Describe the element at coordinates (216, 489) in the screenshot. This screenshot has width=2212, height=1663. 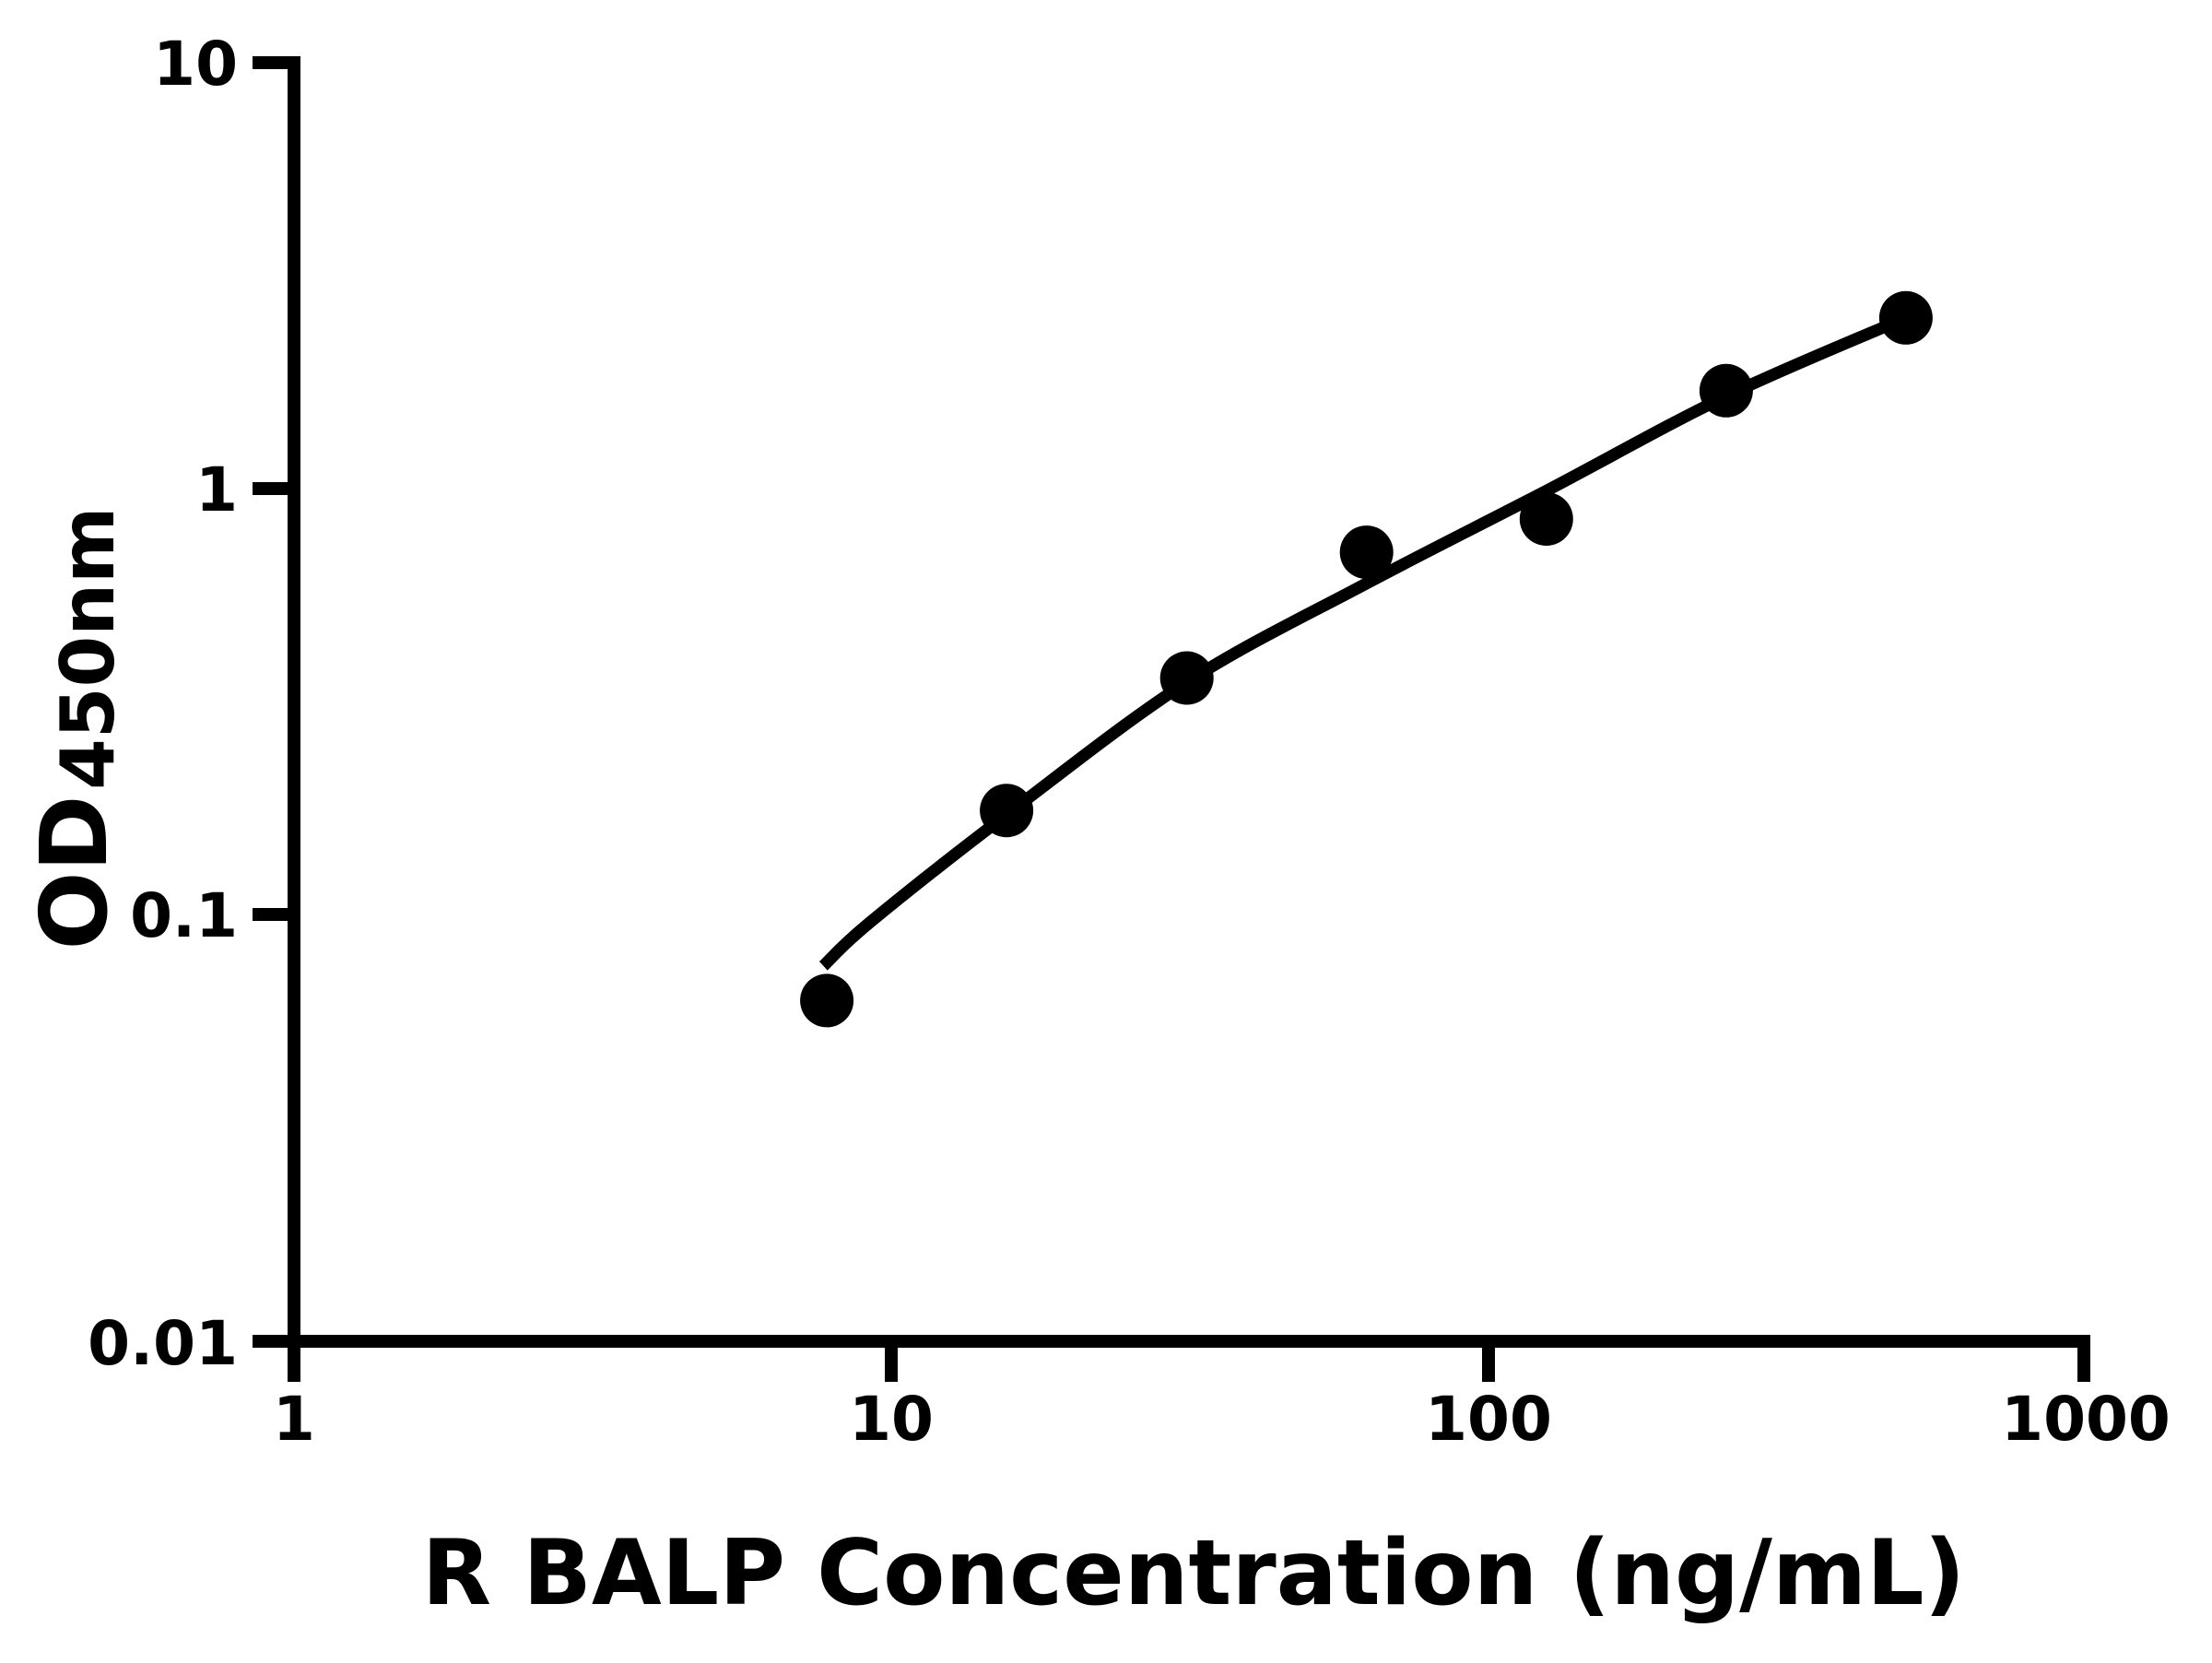
I see `y-tick-label-1: 1` at that location.